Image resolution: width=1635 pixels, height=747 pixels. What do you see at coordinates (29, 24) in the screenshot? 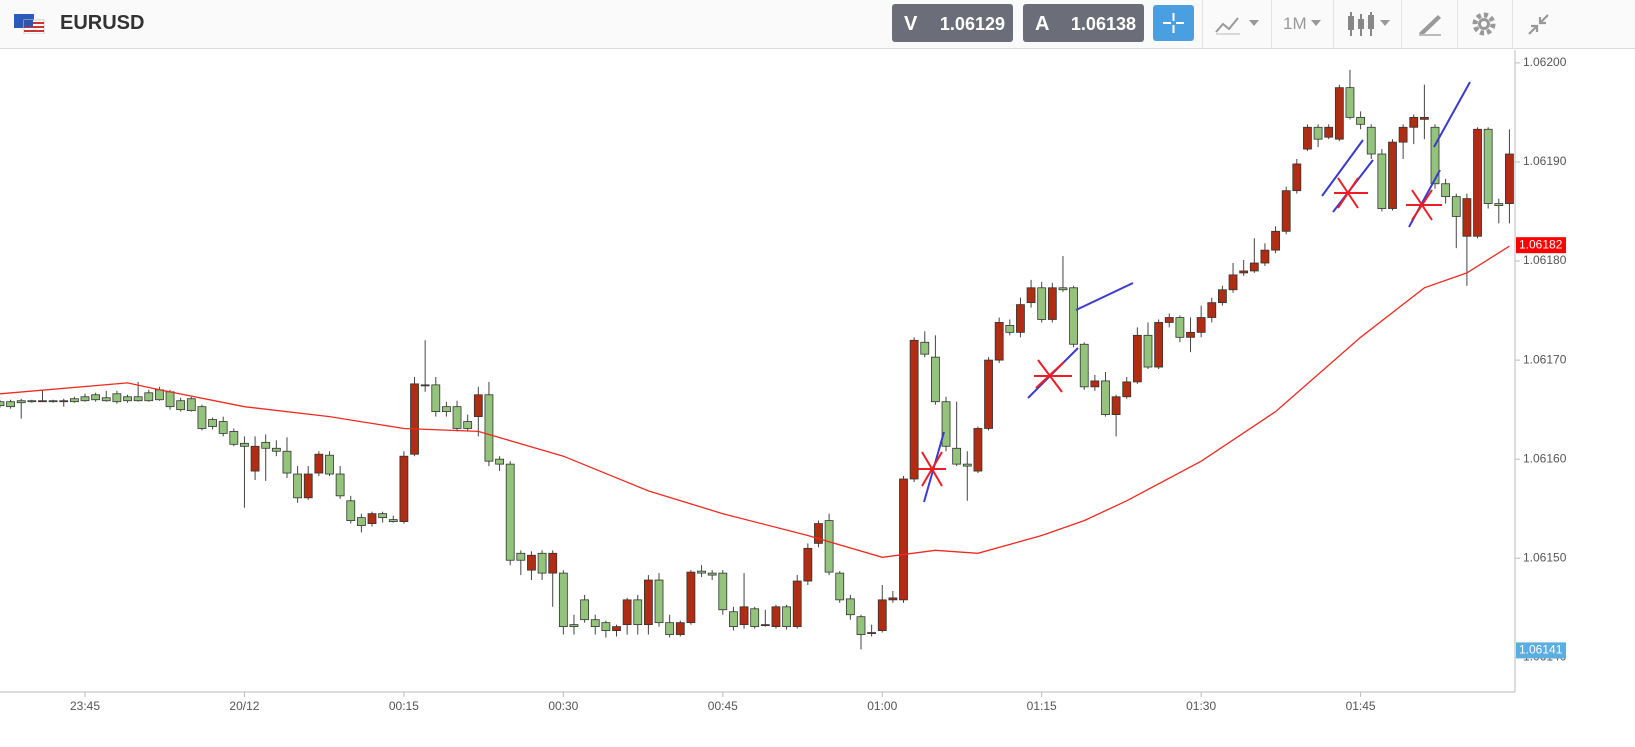
I see `flag-icon` at bounding box center [29, 24].